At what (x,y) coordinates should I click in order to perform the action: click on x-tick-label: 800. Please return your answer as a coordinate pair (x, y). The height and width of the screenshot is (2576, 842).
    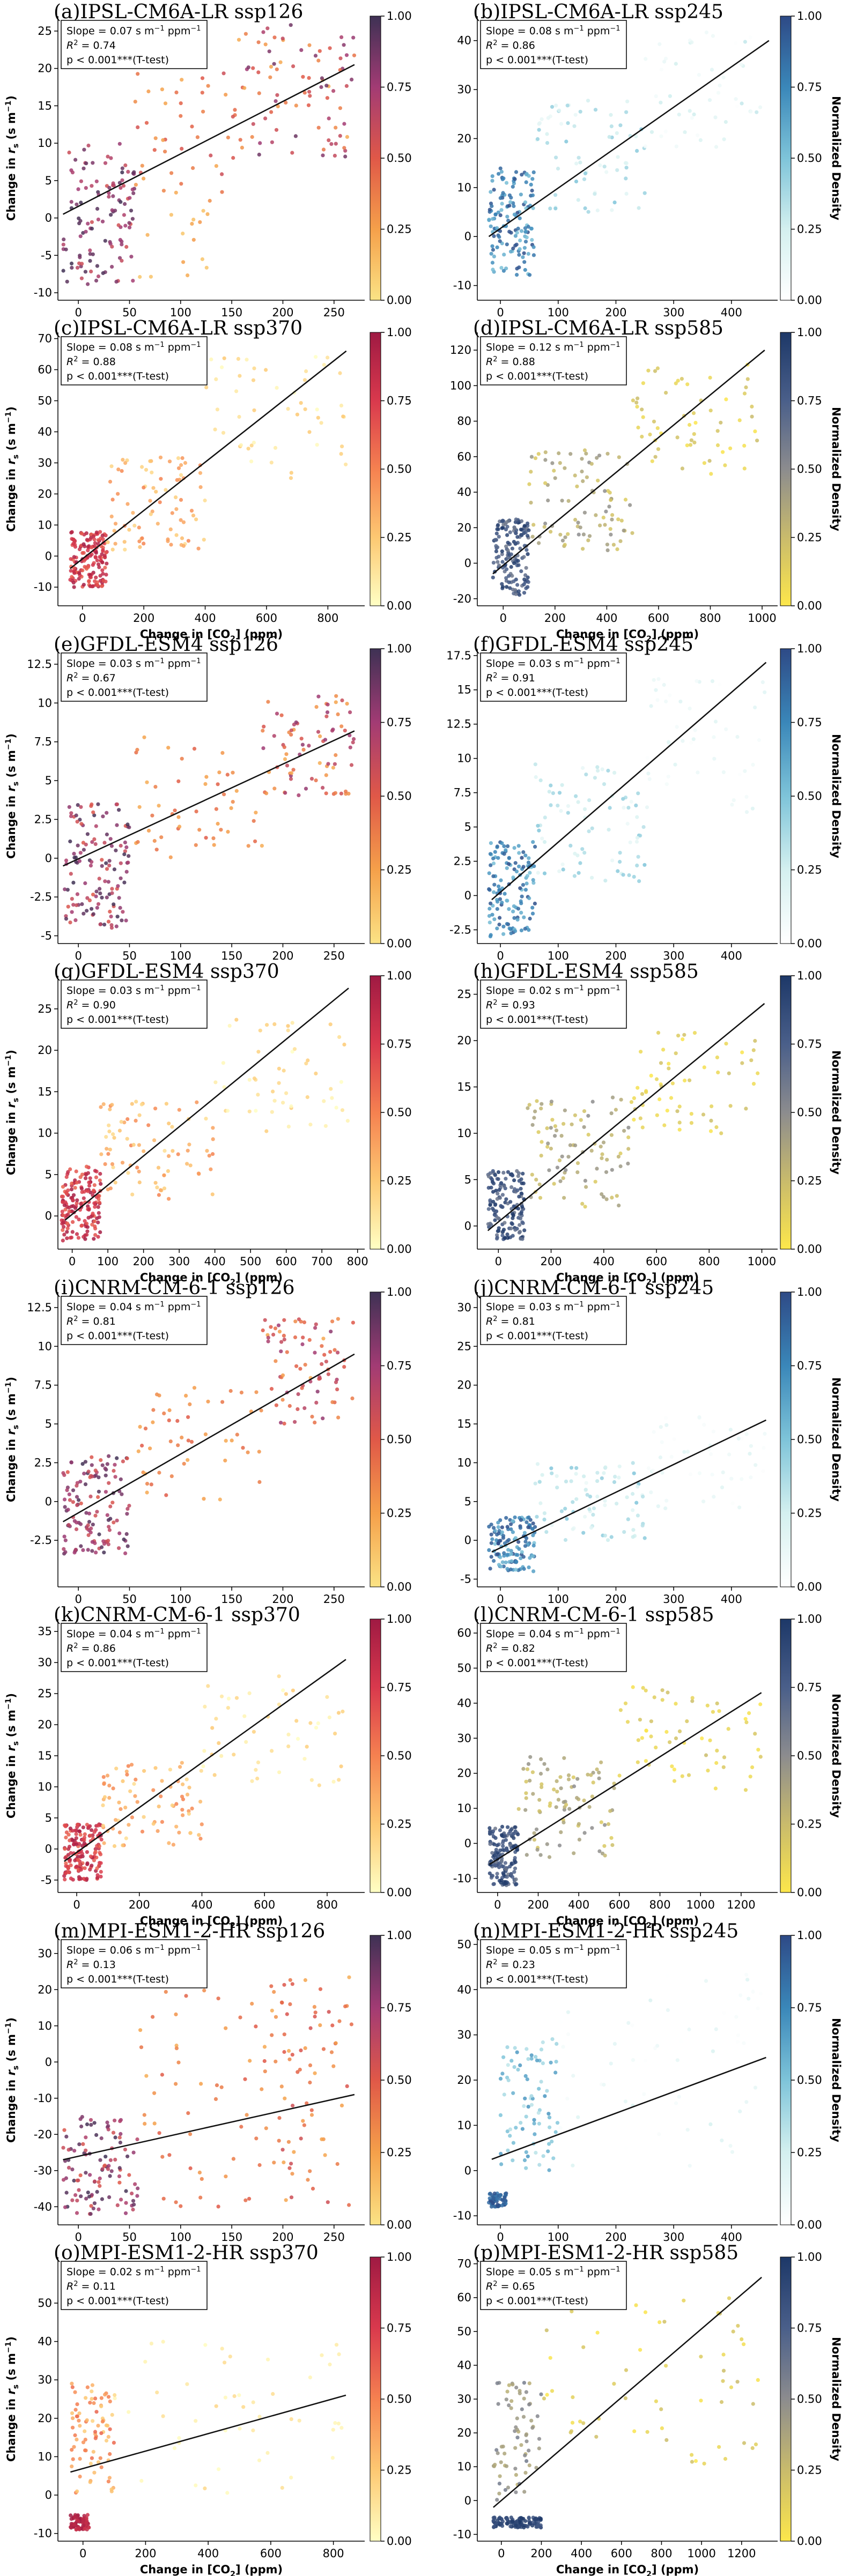
    Looking at the image, I should click on (327, 1905).